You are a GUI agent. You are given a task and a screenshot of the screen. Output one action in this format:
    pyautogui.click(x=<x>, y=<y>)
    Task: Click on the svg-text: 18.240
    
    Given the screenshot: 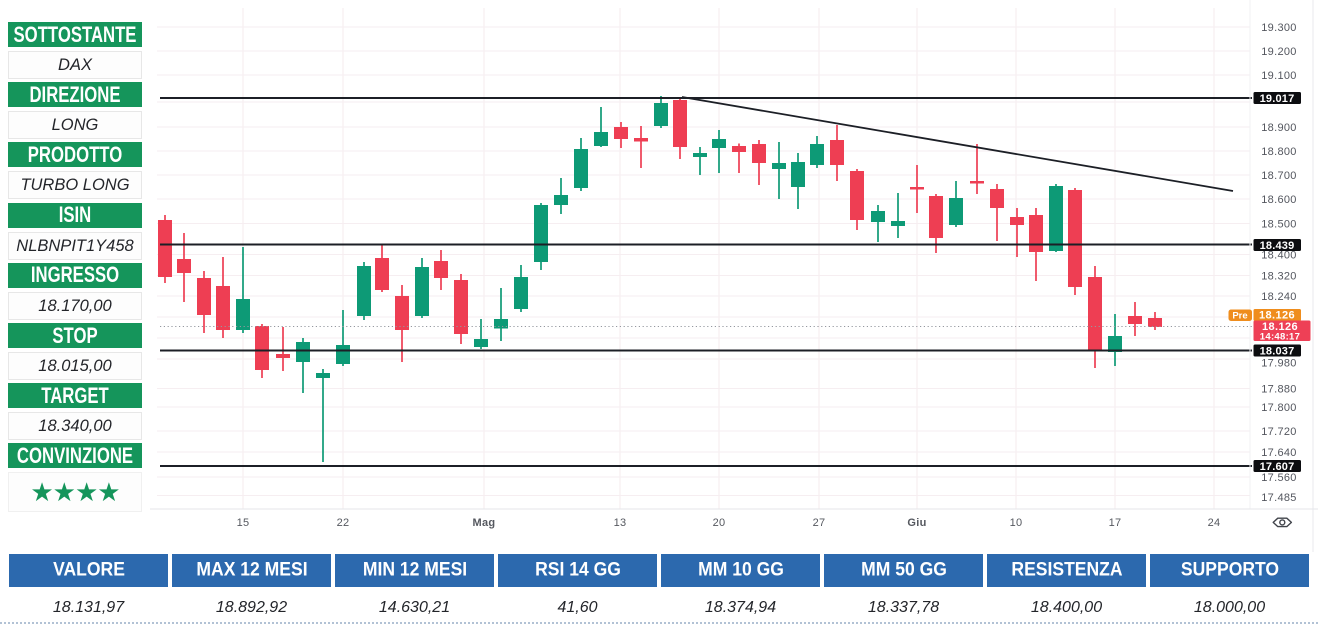 What is the action you would take?
    pyautogui.click(x=1278, y=297)
    